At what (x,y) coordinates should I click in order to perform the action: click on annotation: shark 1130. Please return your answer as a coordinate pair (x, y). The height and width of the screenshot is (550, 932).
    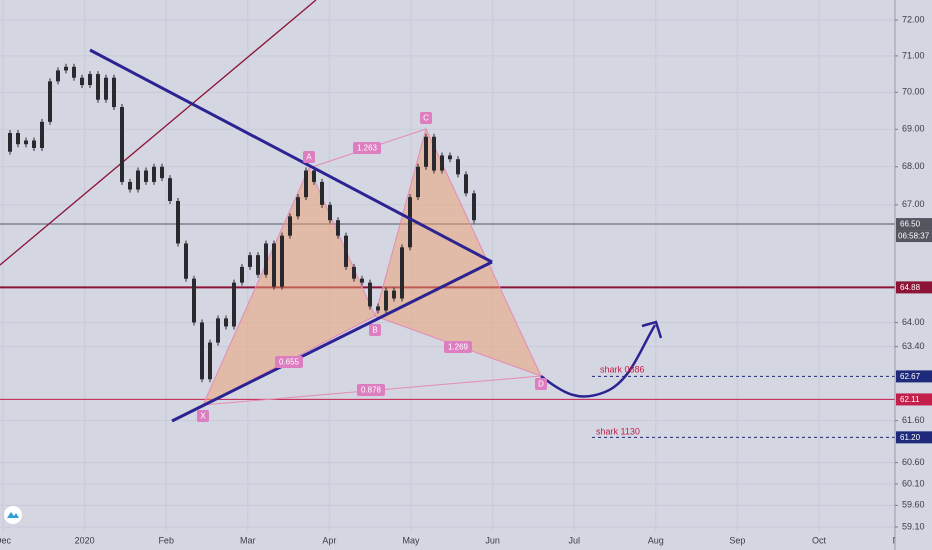
    Looking at the image, I should click on (618, 431).